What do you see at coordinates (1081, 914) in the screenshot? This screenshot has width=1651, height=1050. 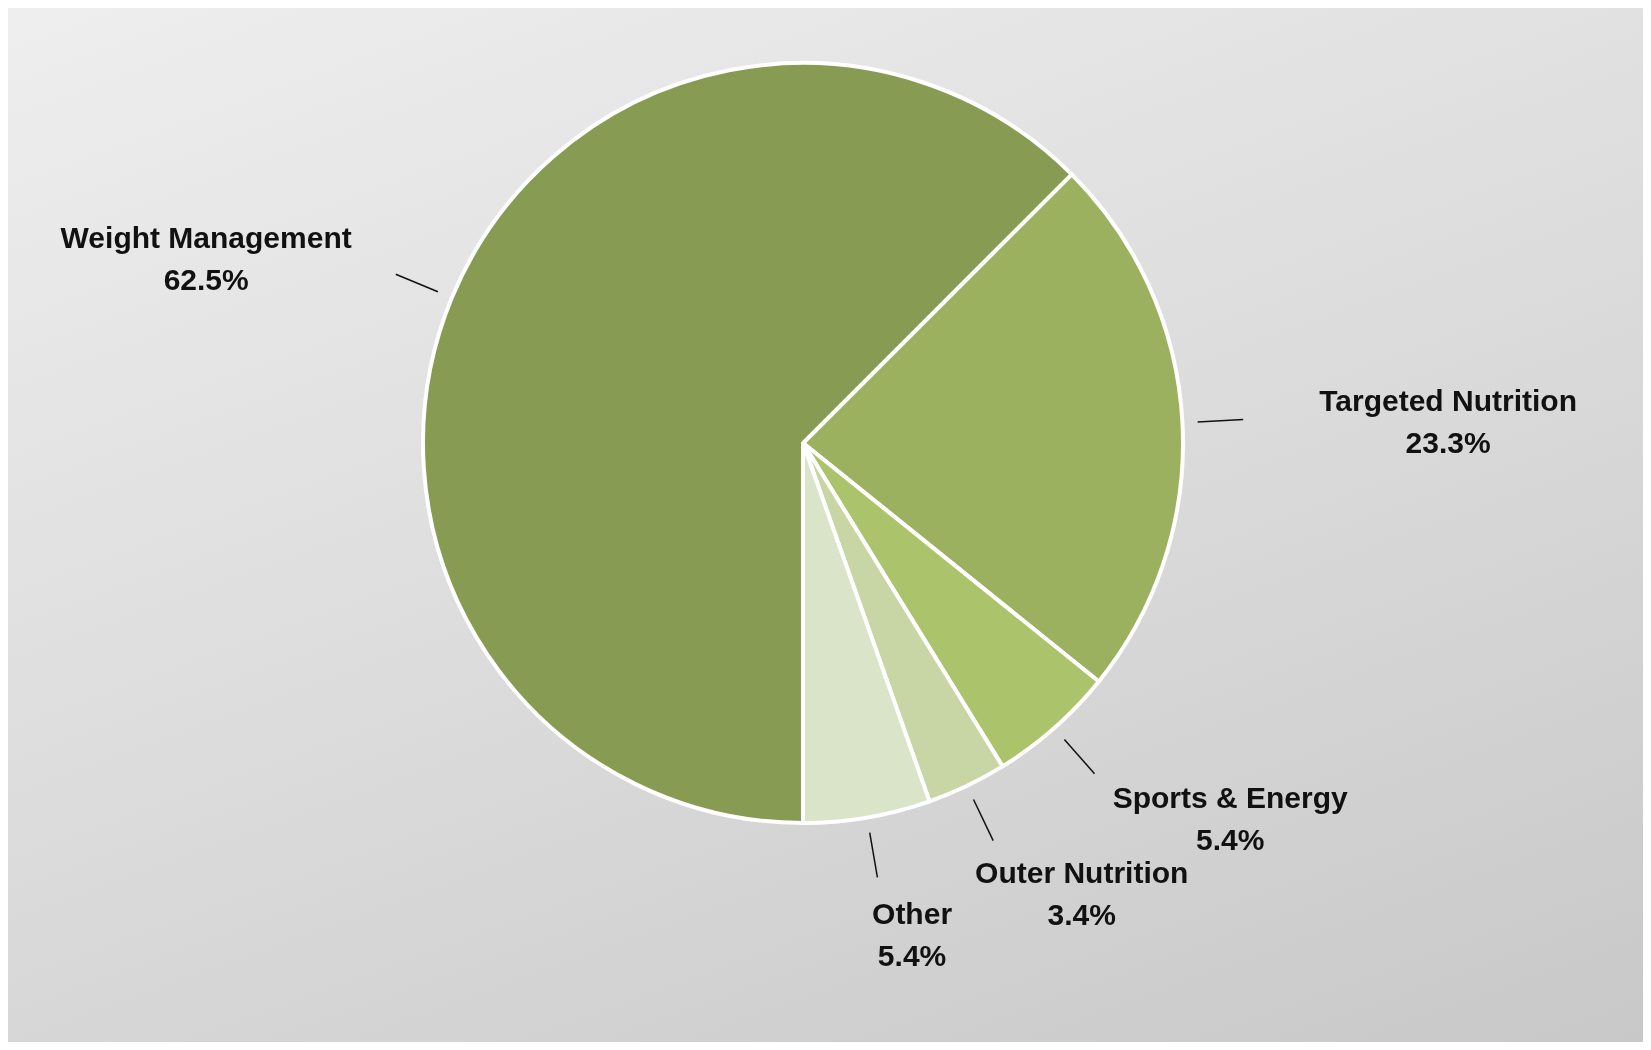 I see `data-label: 3.4%` at bounding box center [1081, 914].